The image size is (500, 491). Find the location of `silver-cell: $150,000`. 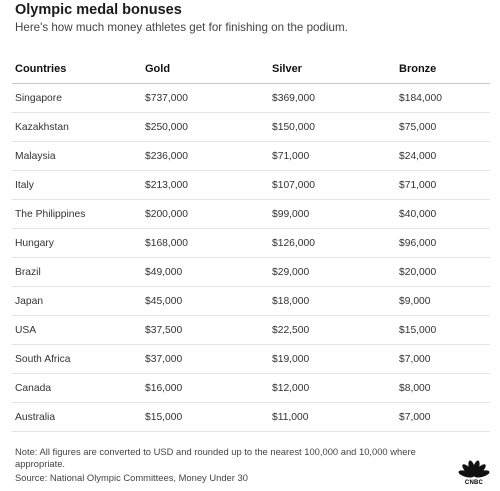

silver-cell: $150,000 is located at coordinates (293, 127).